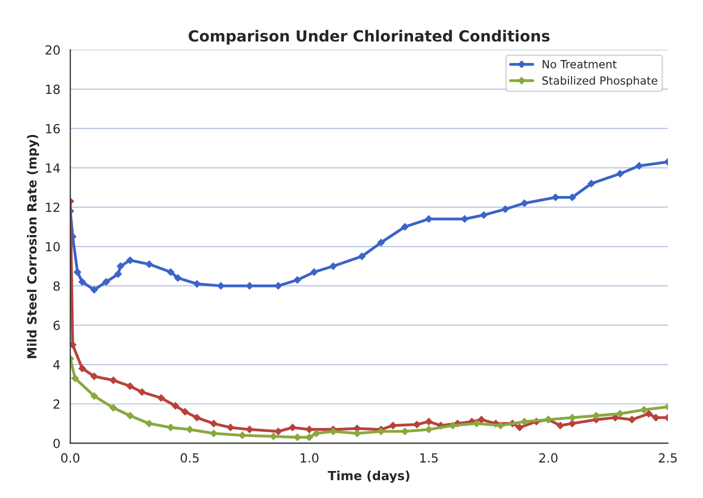  Describe the element at coordinates (56, 286) in the screenshot. I see `y-tick-label: 8` at that location.